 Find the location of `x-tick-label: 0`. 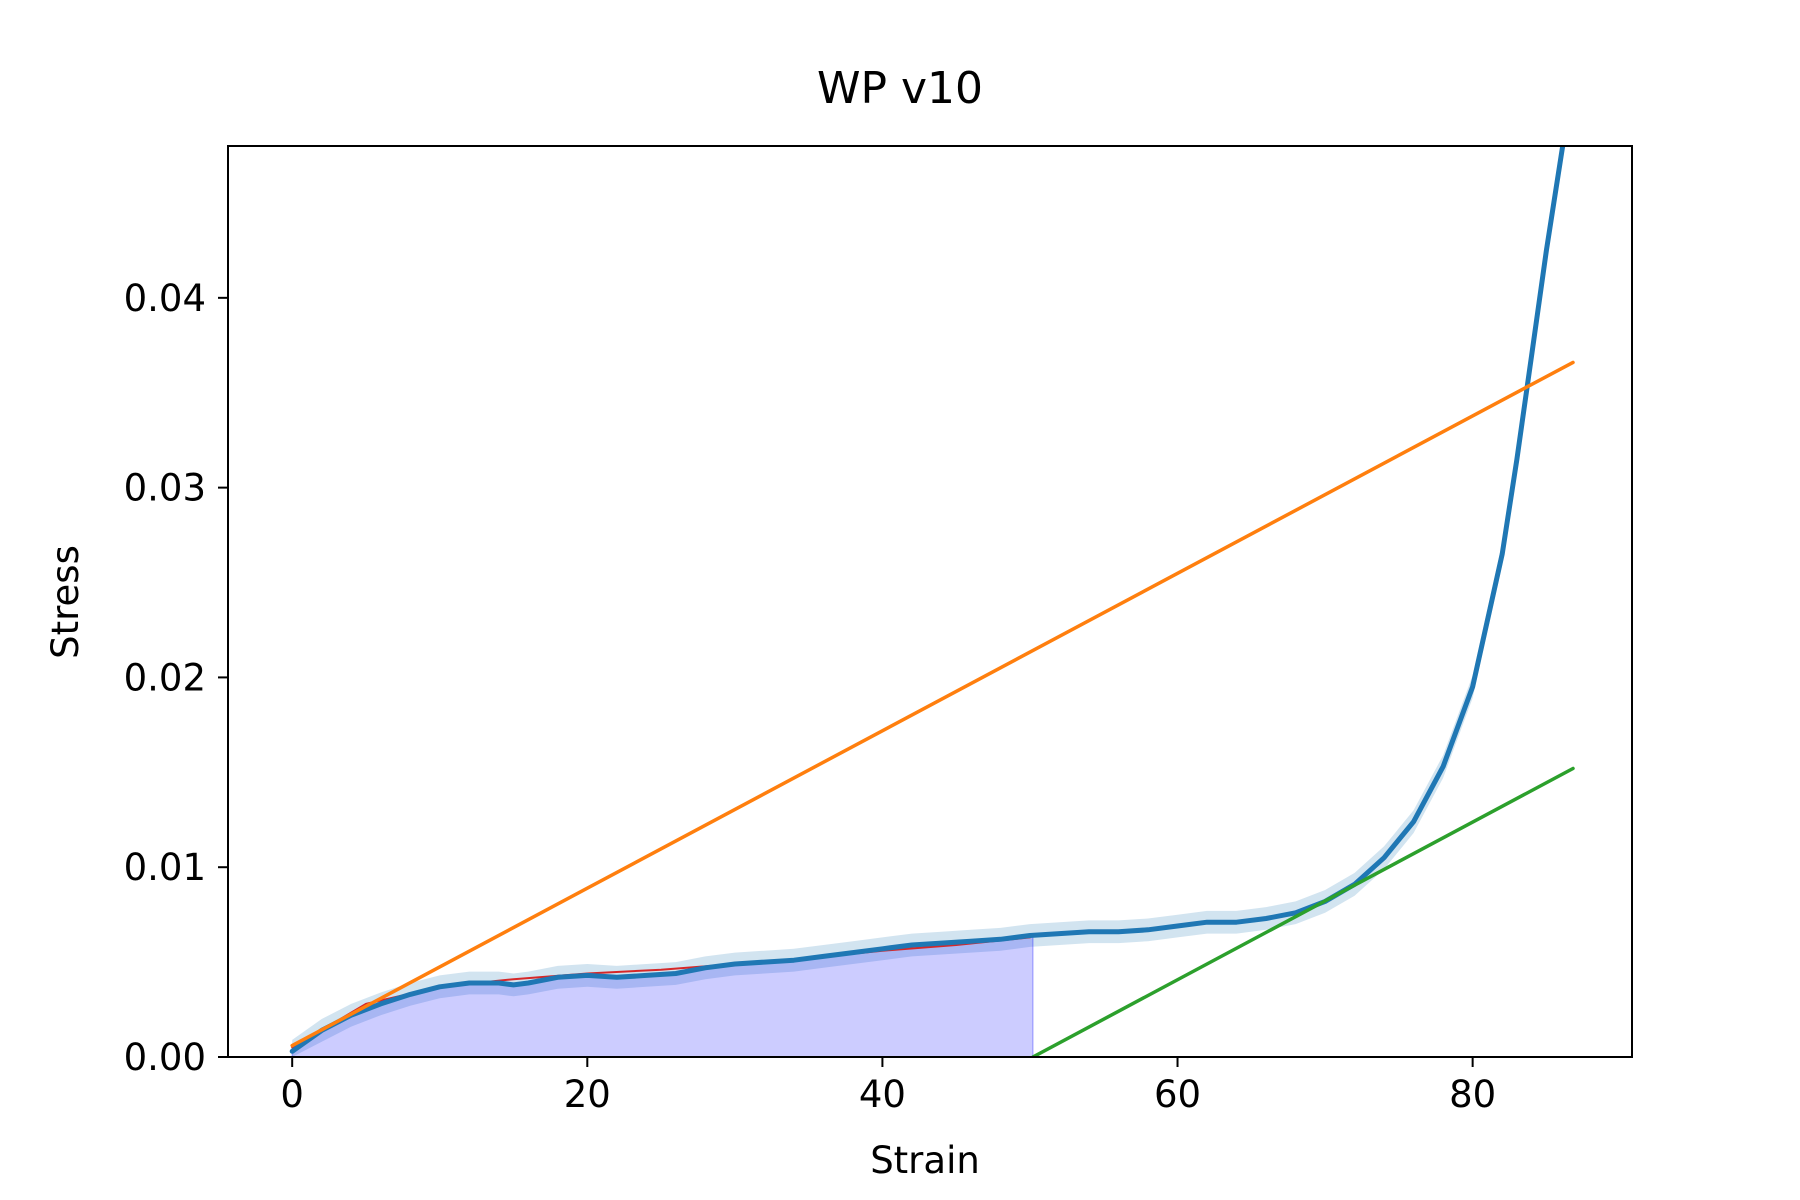

x-tick-label: 0 is located at coordinates (292, 1094).